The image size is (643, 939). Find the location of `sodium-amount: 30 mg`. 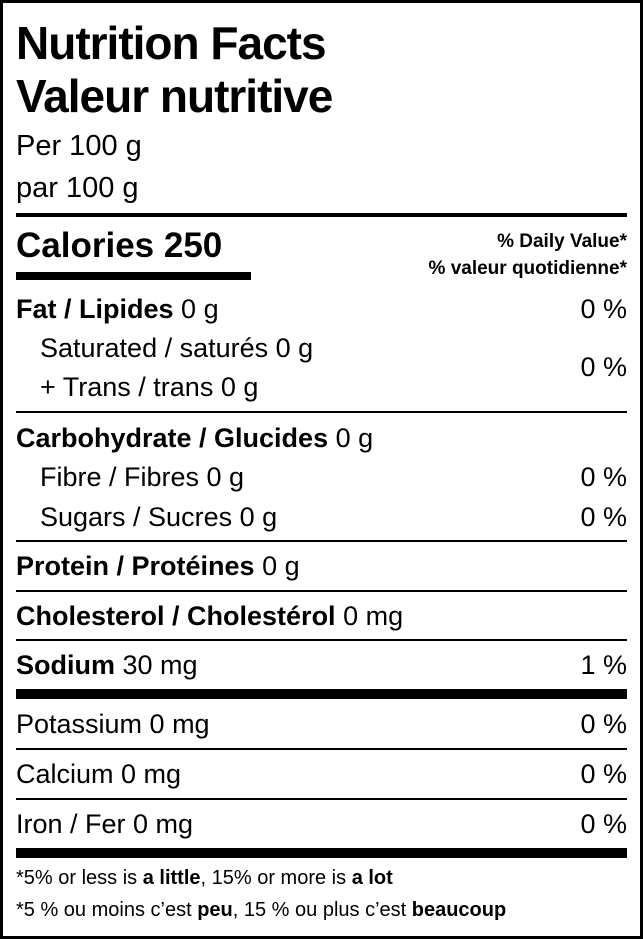

sodium-amount: 30 mg is located at coordinates (160, 665).